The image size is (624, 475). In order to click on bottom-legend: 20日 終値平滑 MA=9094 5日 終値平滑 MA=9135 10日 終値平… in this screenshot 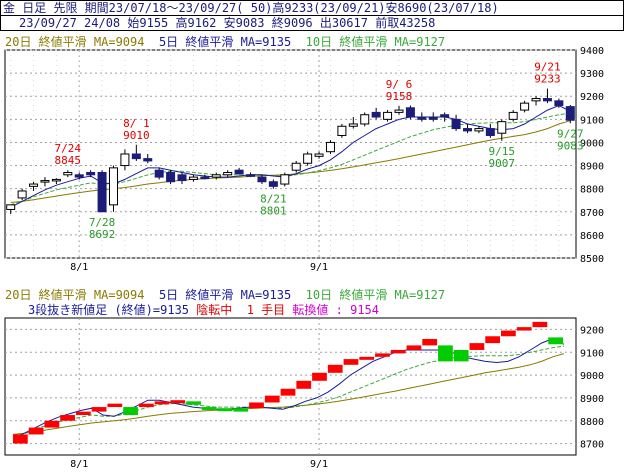, I will do `click(225, 295)`.